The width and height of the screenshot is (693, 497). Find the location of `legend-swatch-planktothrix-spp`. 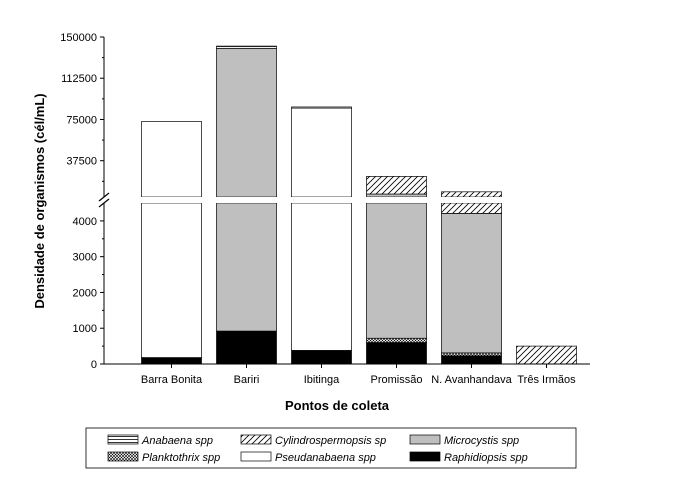

legend-swatch-planktothrix-spp is located at coordinates (123, 456).